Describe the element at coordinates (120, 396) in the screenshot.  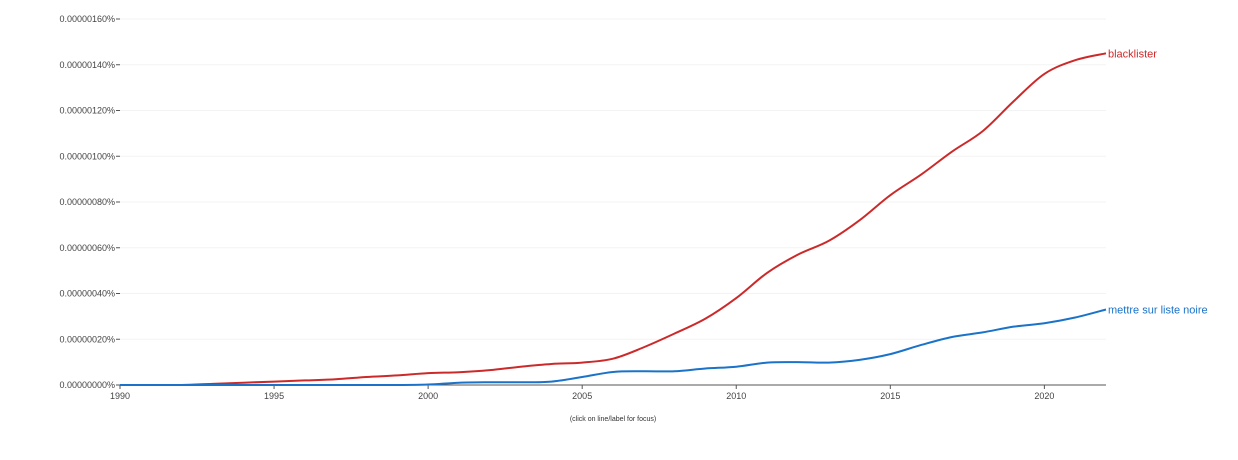
I see `x-tick-label: 1990` at that location.